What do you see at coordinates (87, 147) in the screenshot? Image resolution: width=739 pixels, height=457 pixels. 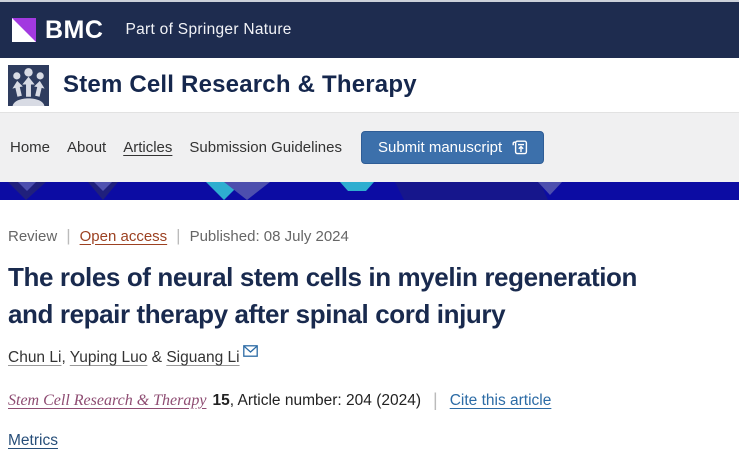 I see `nav-item-about: About` at bounding box center [87, 147].